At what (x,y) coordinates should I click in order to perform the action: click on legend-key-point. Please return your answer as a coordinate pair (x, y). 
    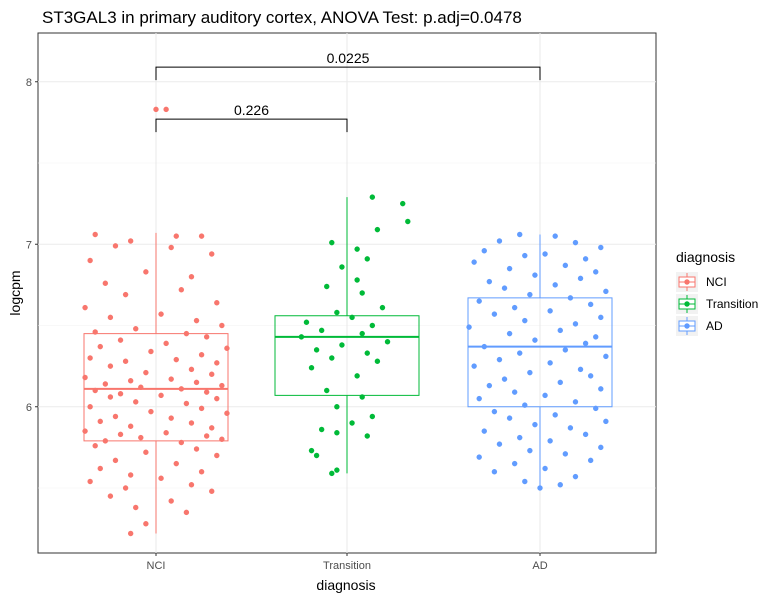
    Looking at the image, I should click on (687, 326).